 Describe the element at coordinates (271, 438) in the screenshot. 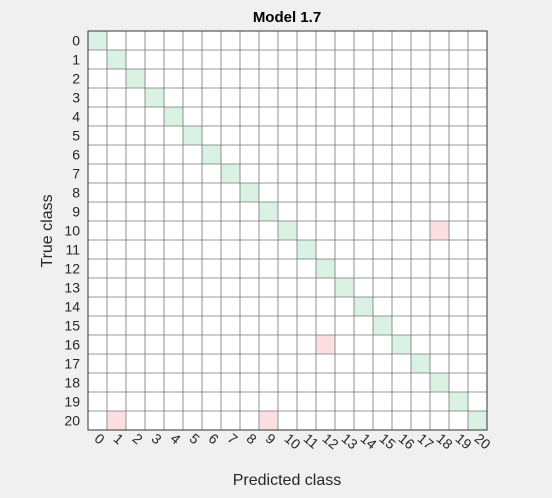

I see `x-tick-label: 9` at that location.